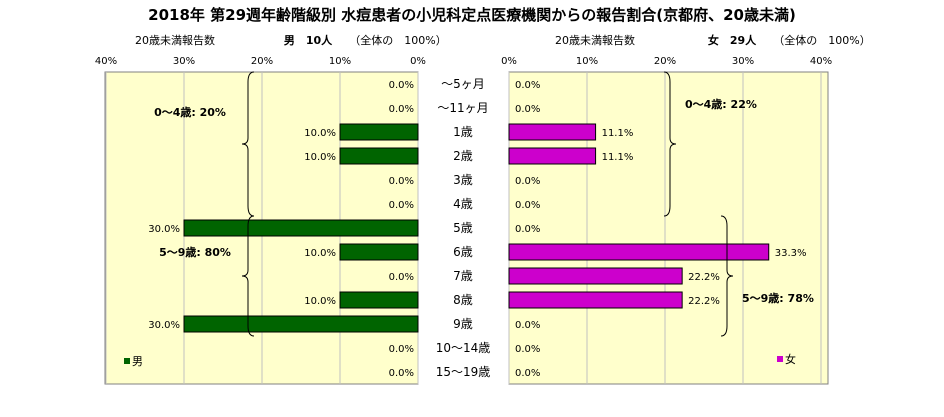  Describe the element at coordinates (106, 61) in the screenshot. I see `male-tick-label: 40%` at that location.